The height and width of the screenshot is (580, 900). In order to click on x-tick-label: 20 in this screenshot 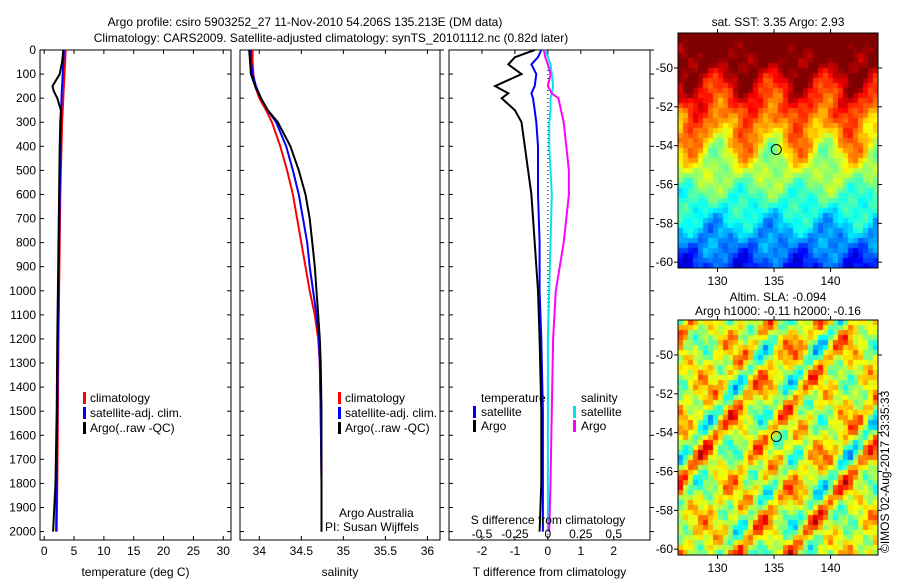, I will do `click(164, 551)`.